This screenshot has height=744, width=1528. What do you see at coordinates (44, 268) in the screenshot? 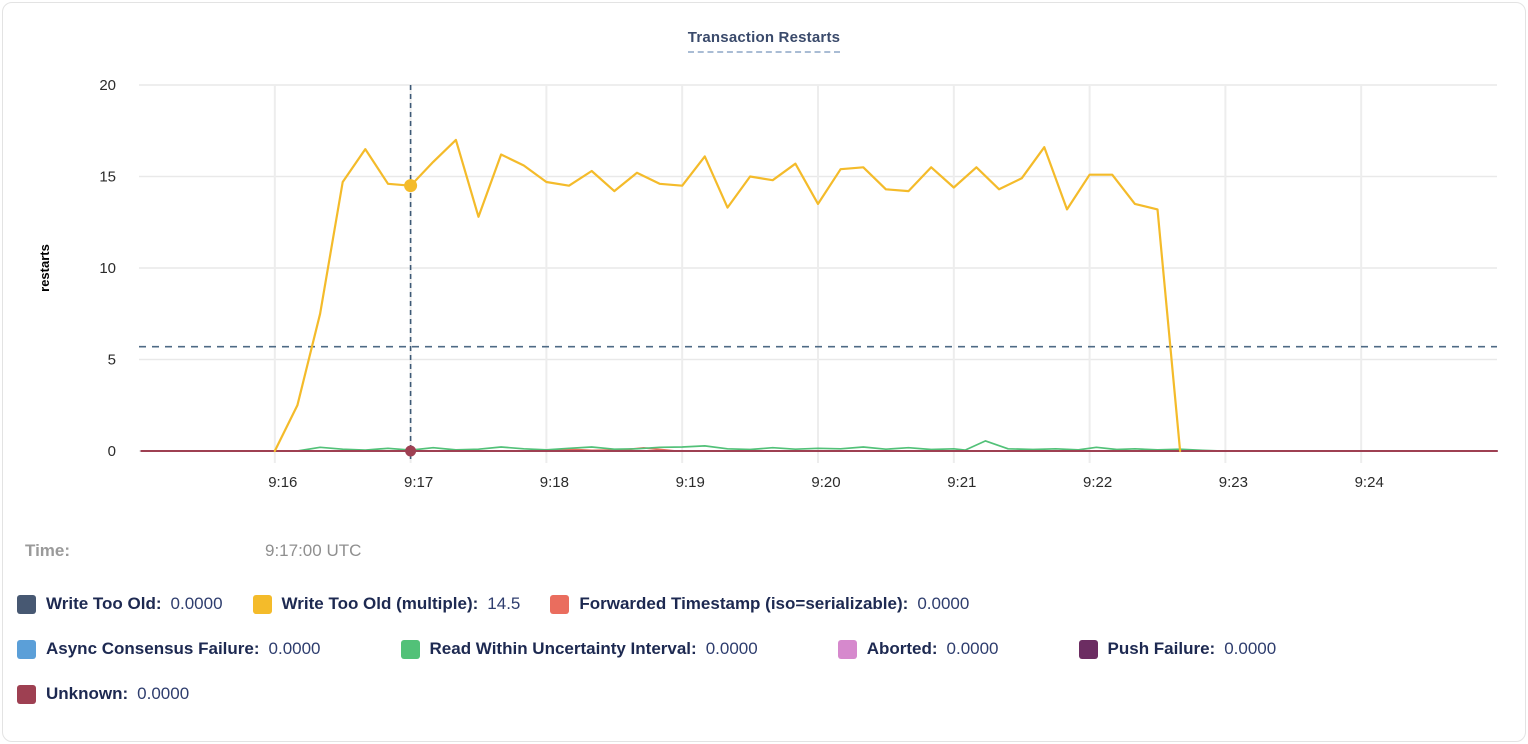
I see `y-axis-label: restarts` at bounding box center [44, 268].